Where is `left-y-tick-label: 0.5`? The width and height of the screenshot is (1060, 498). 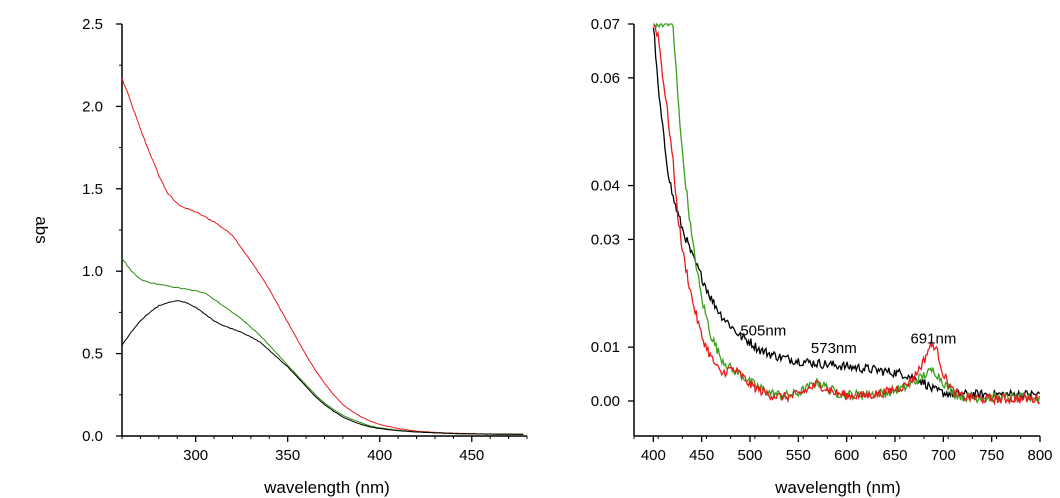
left-y-tick-label: 0.5 is located at coordinates (92, 354).